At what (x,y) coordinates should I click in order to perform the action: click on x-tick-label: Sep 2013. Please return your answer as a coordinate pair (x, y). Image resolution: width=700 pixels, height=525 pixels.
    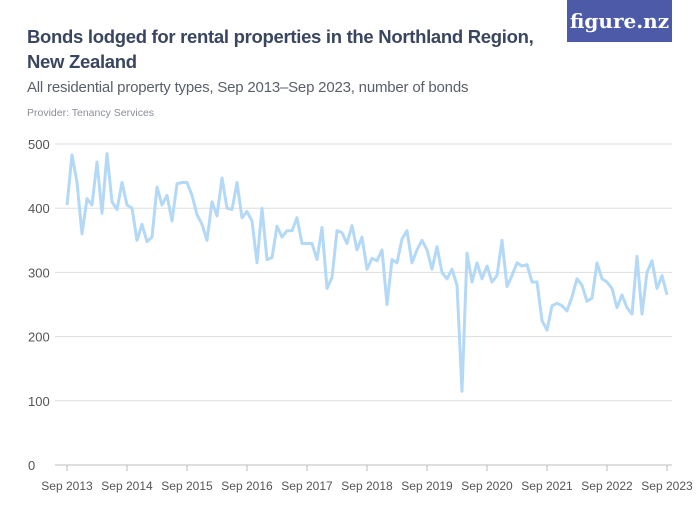
    Looking at the image, I should click on (67, 486).